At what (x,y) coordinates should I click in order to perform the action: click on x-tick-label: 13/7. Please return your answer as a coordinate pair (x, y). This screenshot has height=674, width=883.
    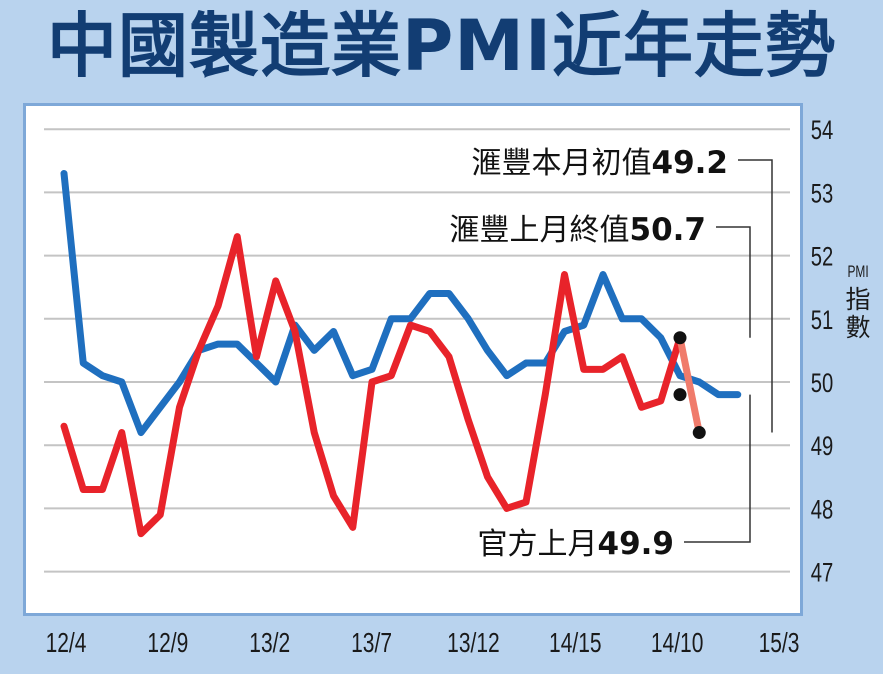
    Looking at the image, I should click on (371, 643).